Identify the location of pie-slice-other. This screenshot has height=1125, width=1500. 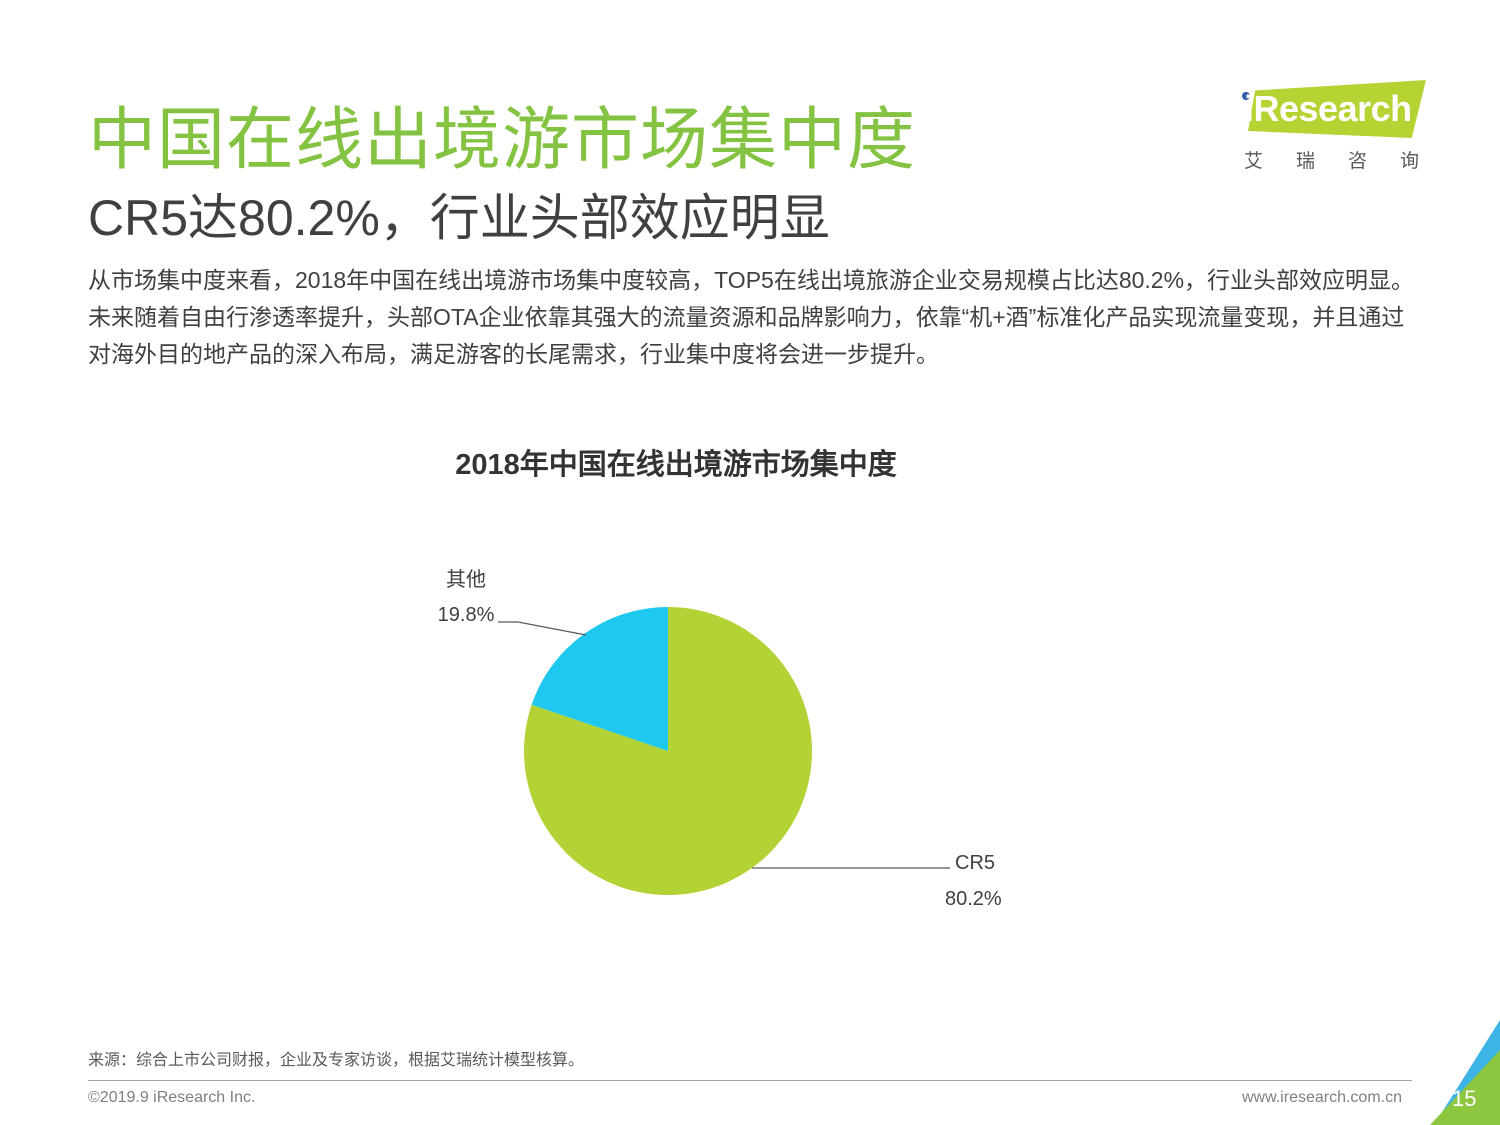
(599, 679).